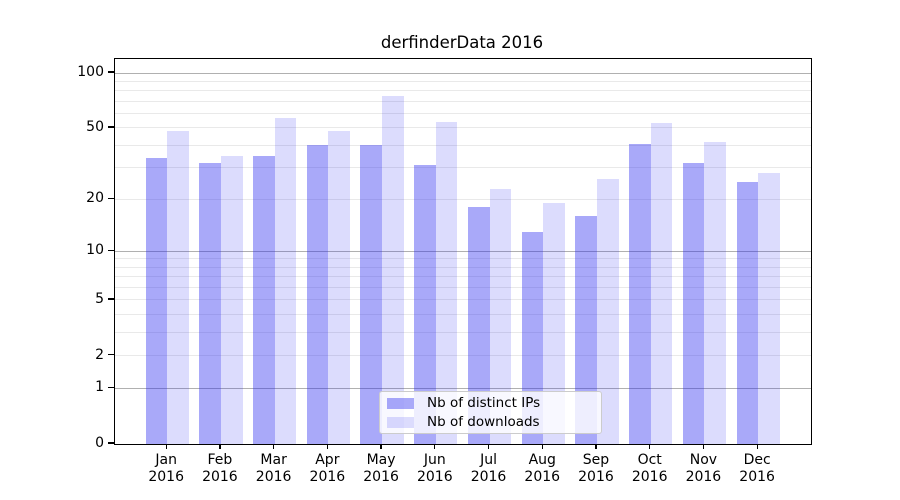  Describe the element at coordinates (769, 308) in the screenshot. I see `bar-downloads-dec` at that location.